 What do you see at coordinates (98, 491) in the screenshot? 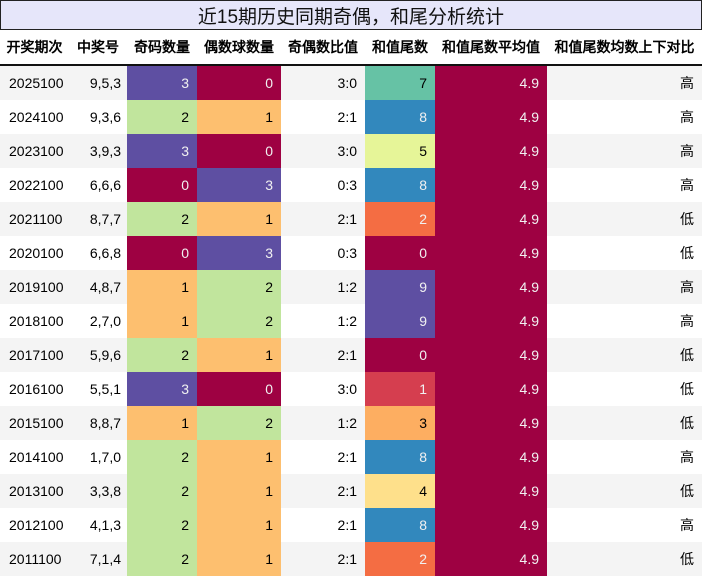
I see `numbers-cell: 3,3,8` at bounding box center [98, 491].